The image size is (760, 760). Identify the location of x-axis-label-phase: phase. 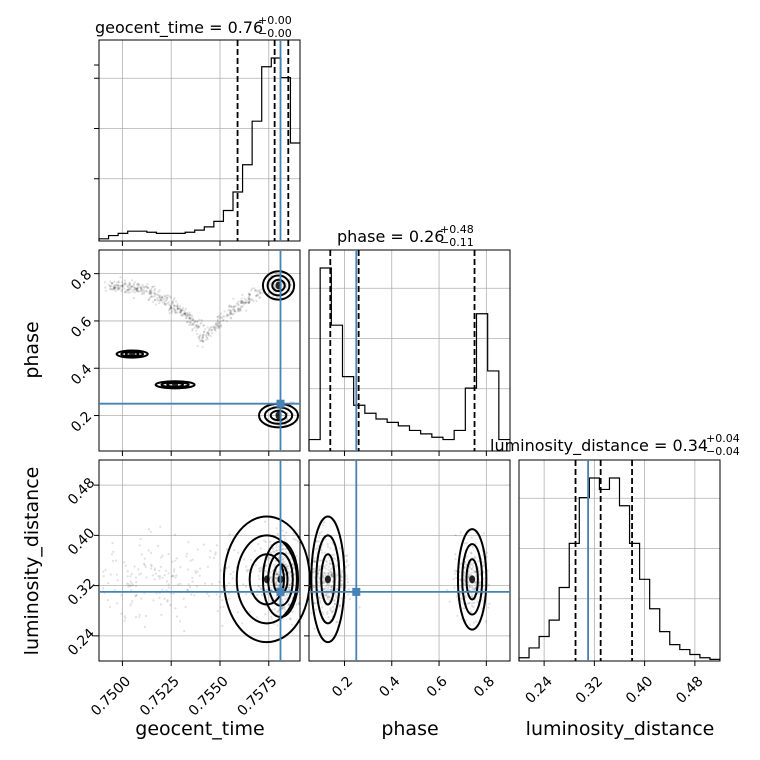
(409, 729).